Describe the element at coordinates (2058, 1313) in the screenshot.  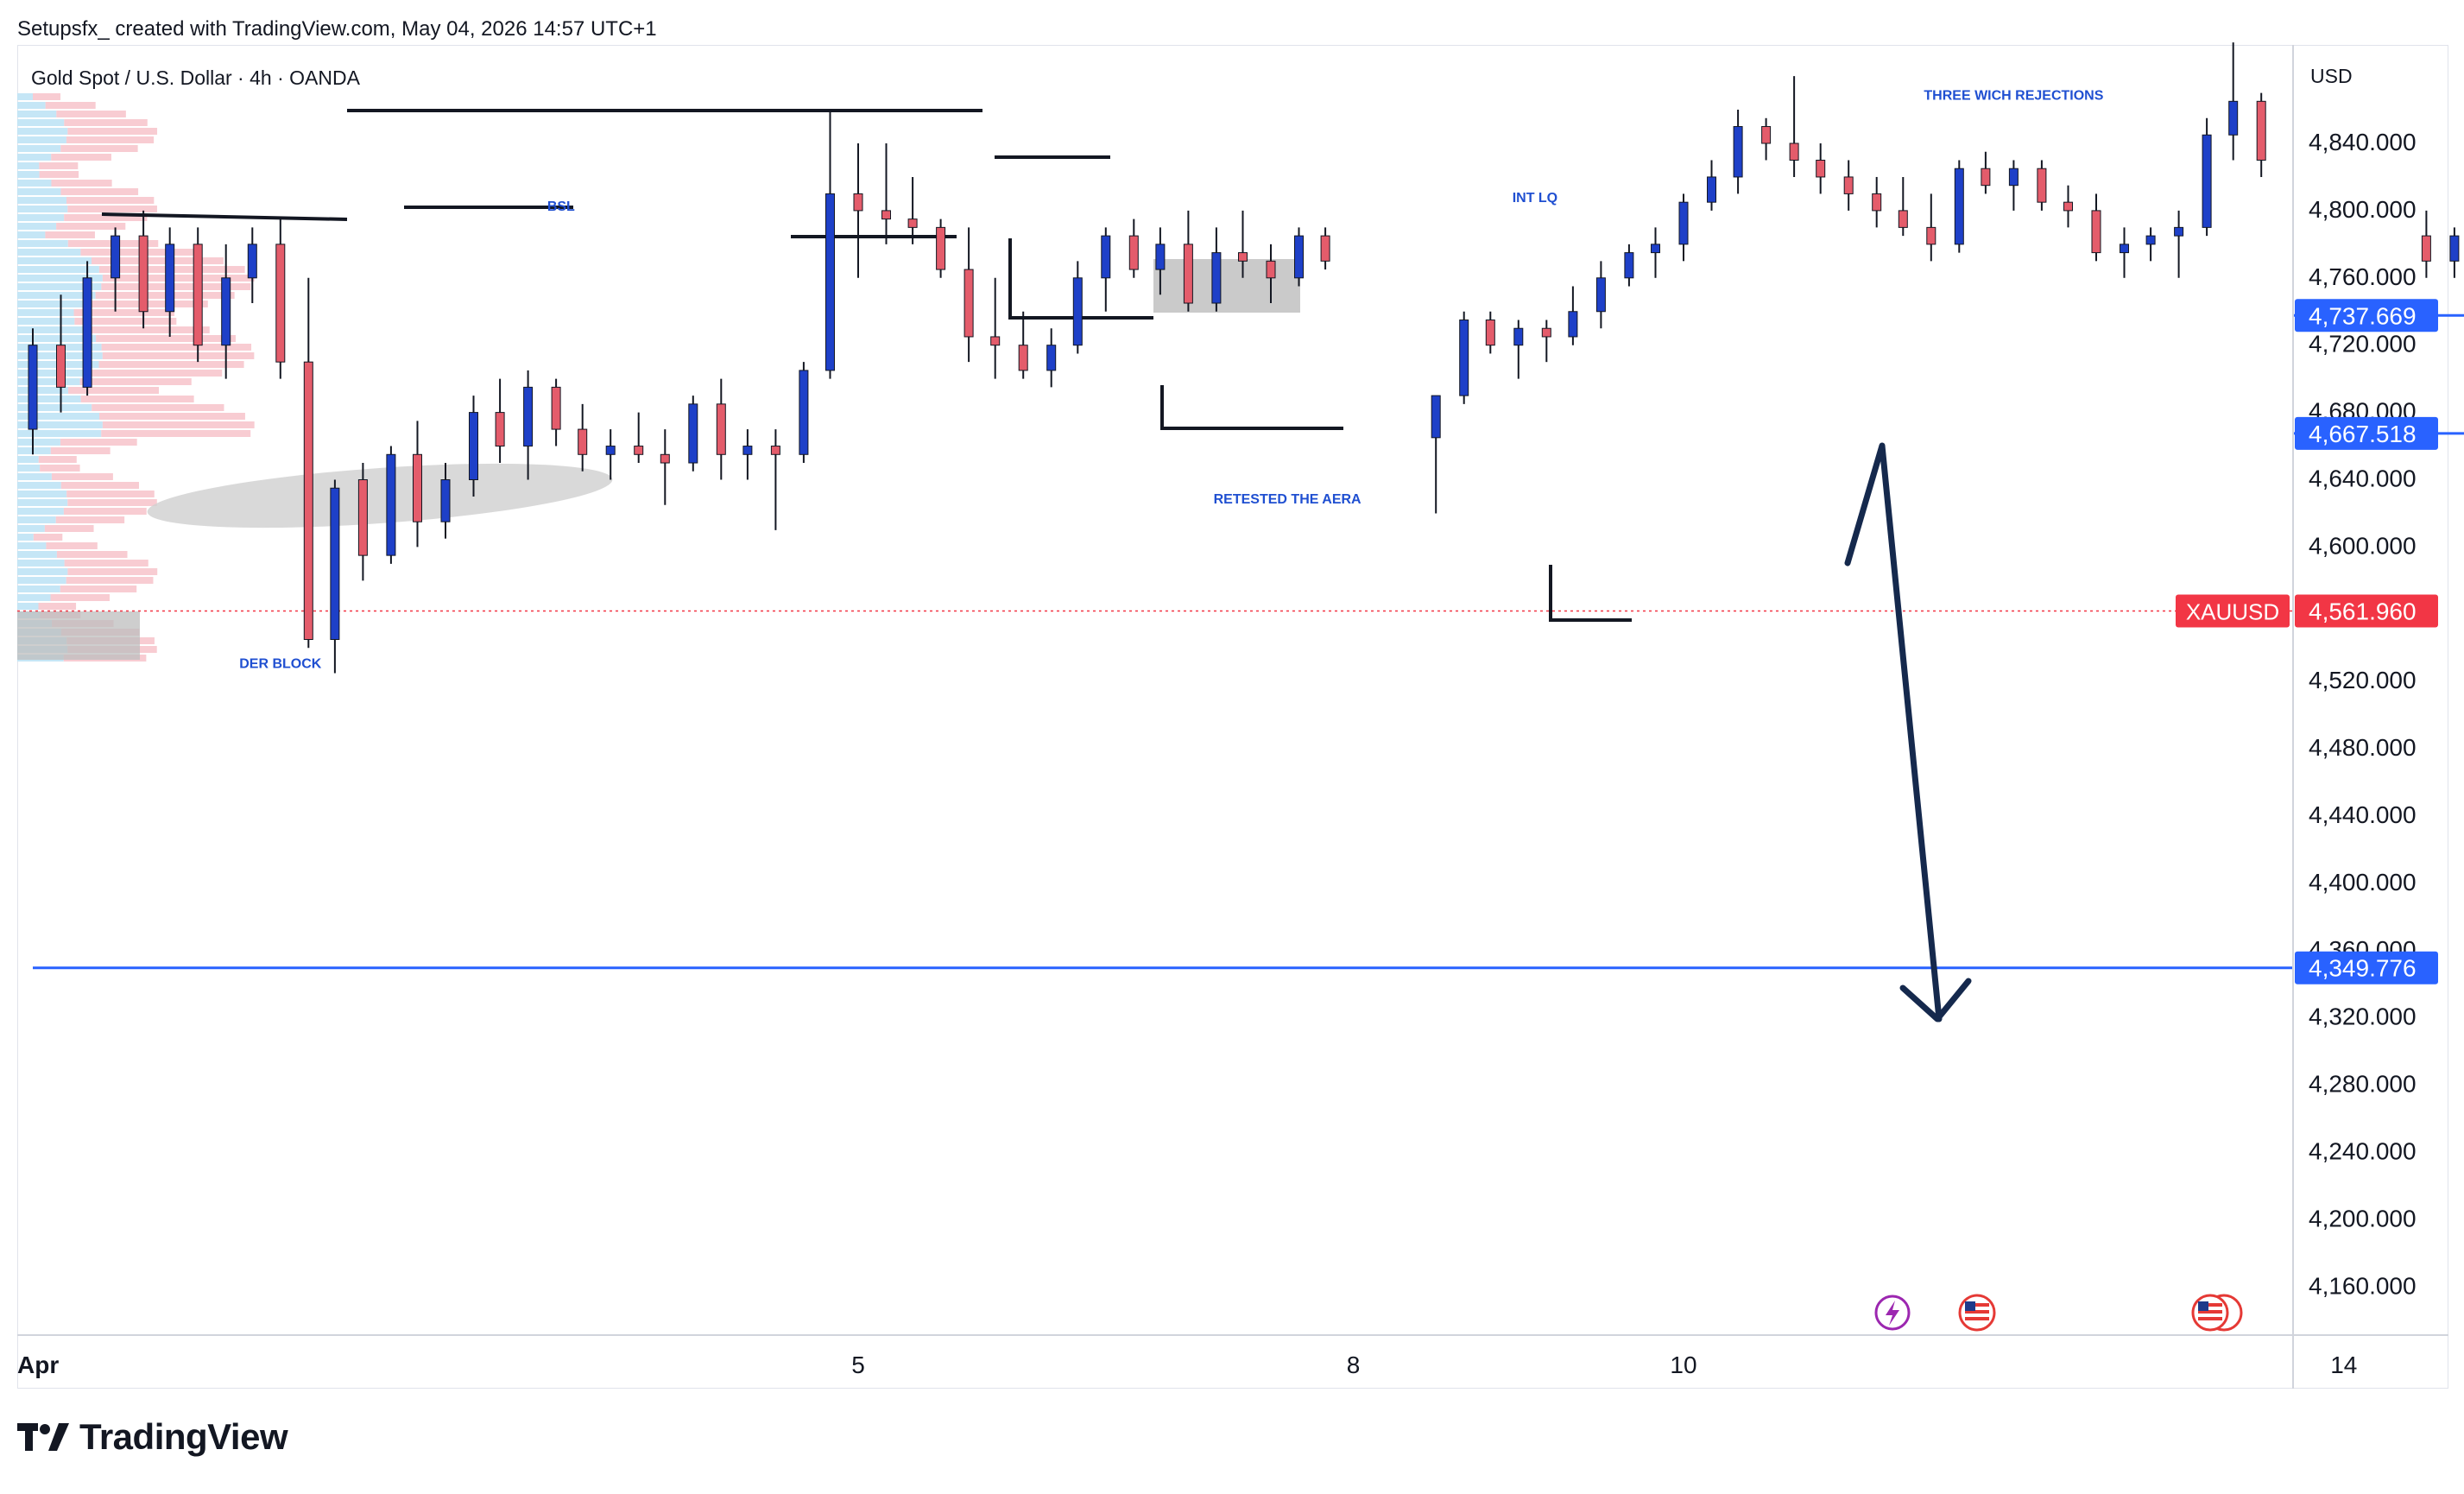
I see `event-icons` at that location.